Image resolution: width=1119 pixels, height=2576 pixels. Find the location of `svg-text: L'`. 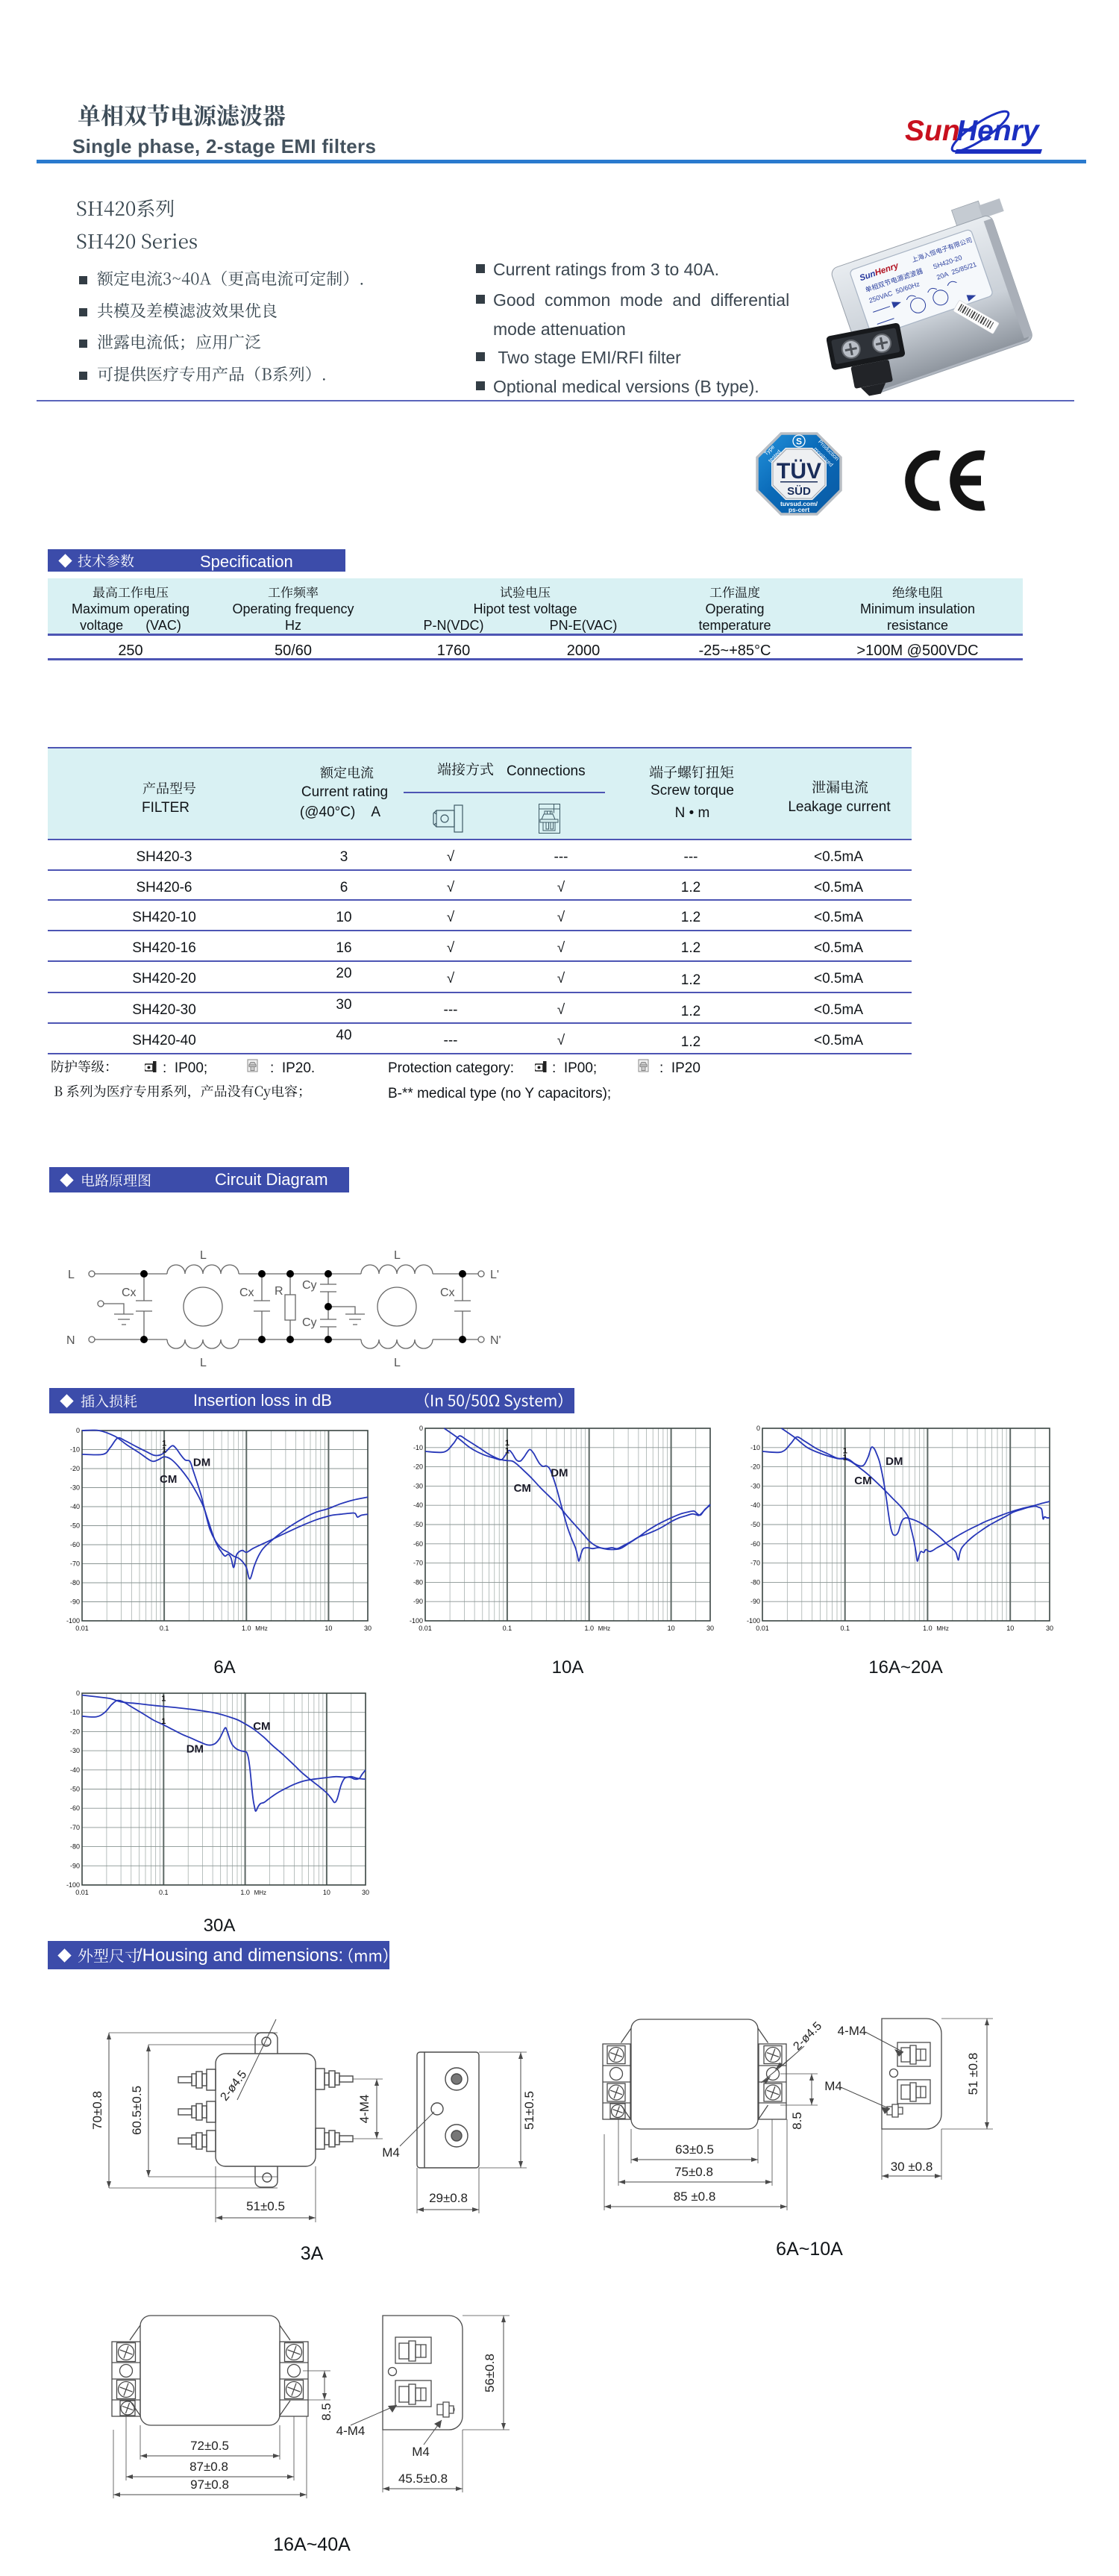

svg-text: L' is located at coordinates (495, 1275).